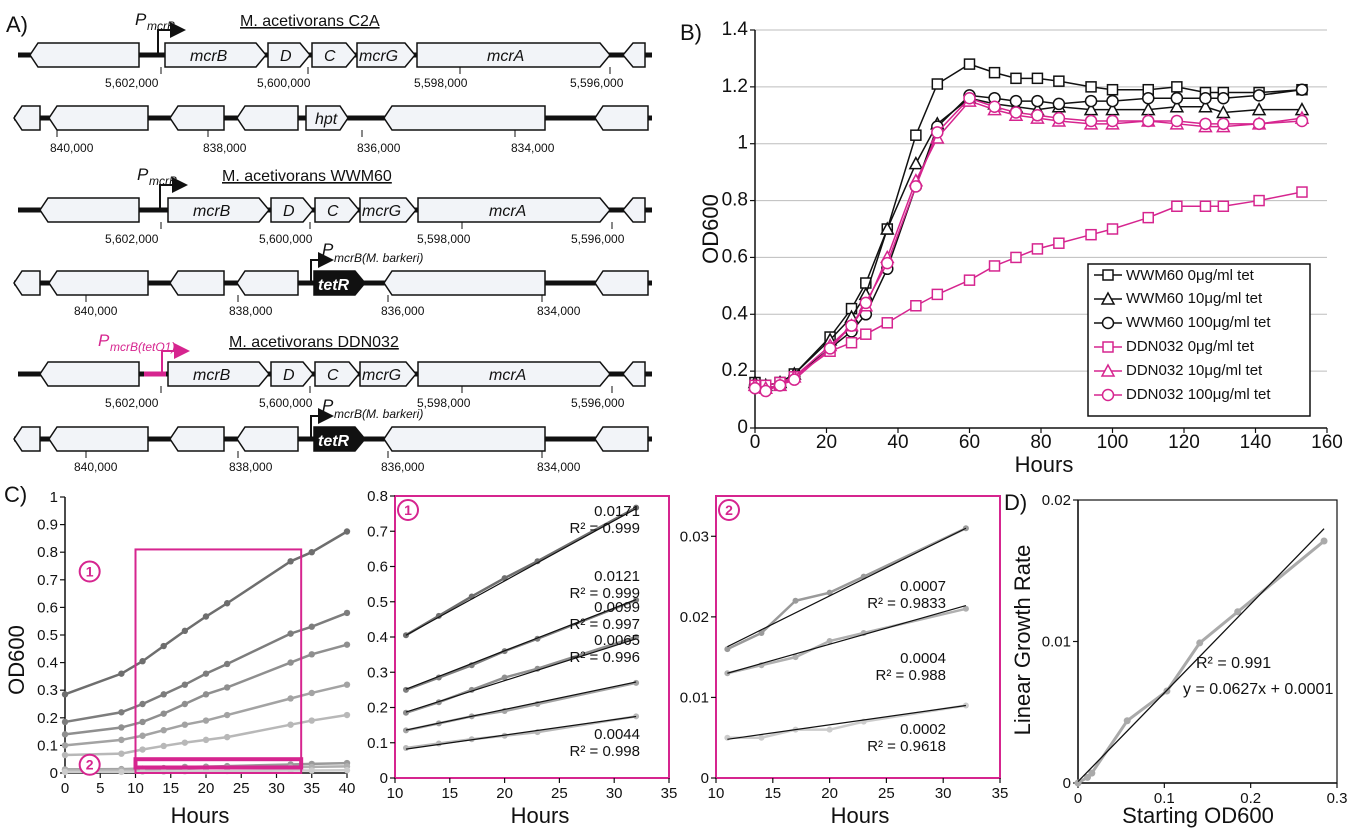 The height and width of the screenshot is (833, 1349). What do you see at coordinates (212, 211) in the screenshot?
I see `svg-text: mcrB` at bounding box center [212, 211].